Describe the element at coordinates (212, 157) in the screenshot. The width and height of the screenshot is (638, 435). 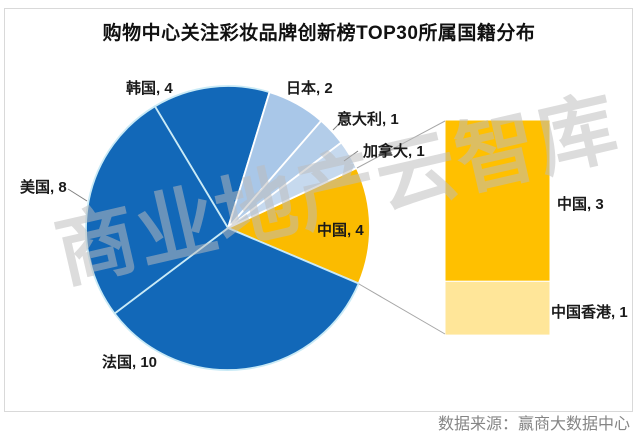
I see `pie-slice-韩国` at that location.